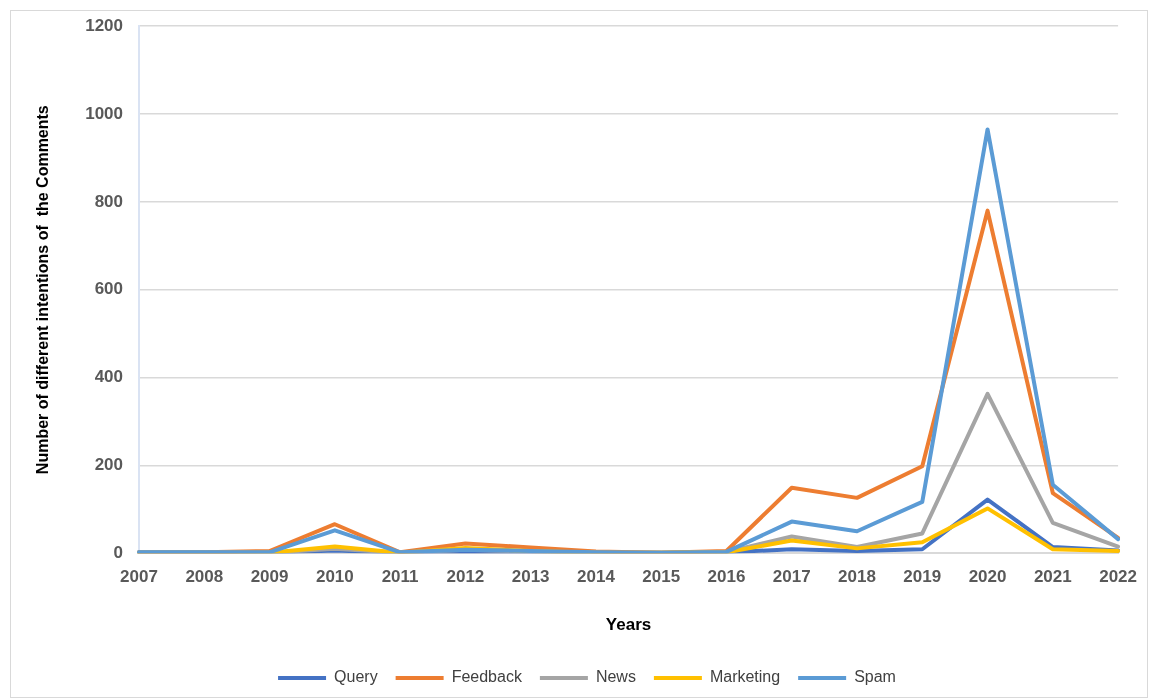 The height and width of the screenshot is (700, 1151). I want to click on x-tick-label: 2020, so click(987, 577).